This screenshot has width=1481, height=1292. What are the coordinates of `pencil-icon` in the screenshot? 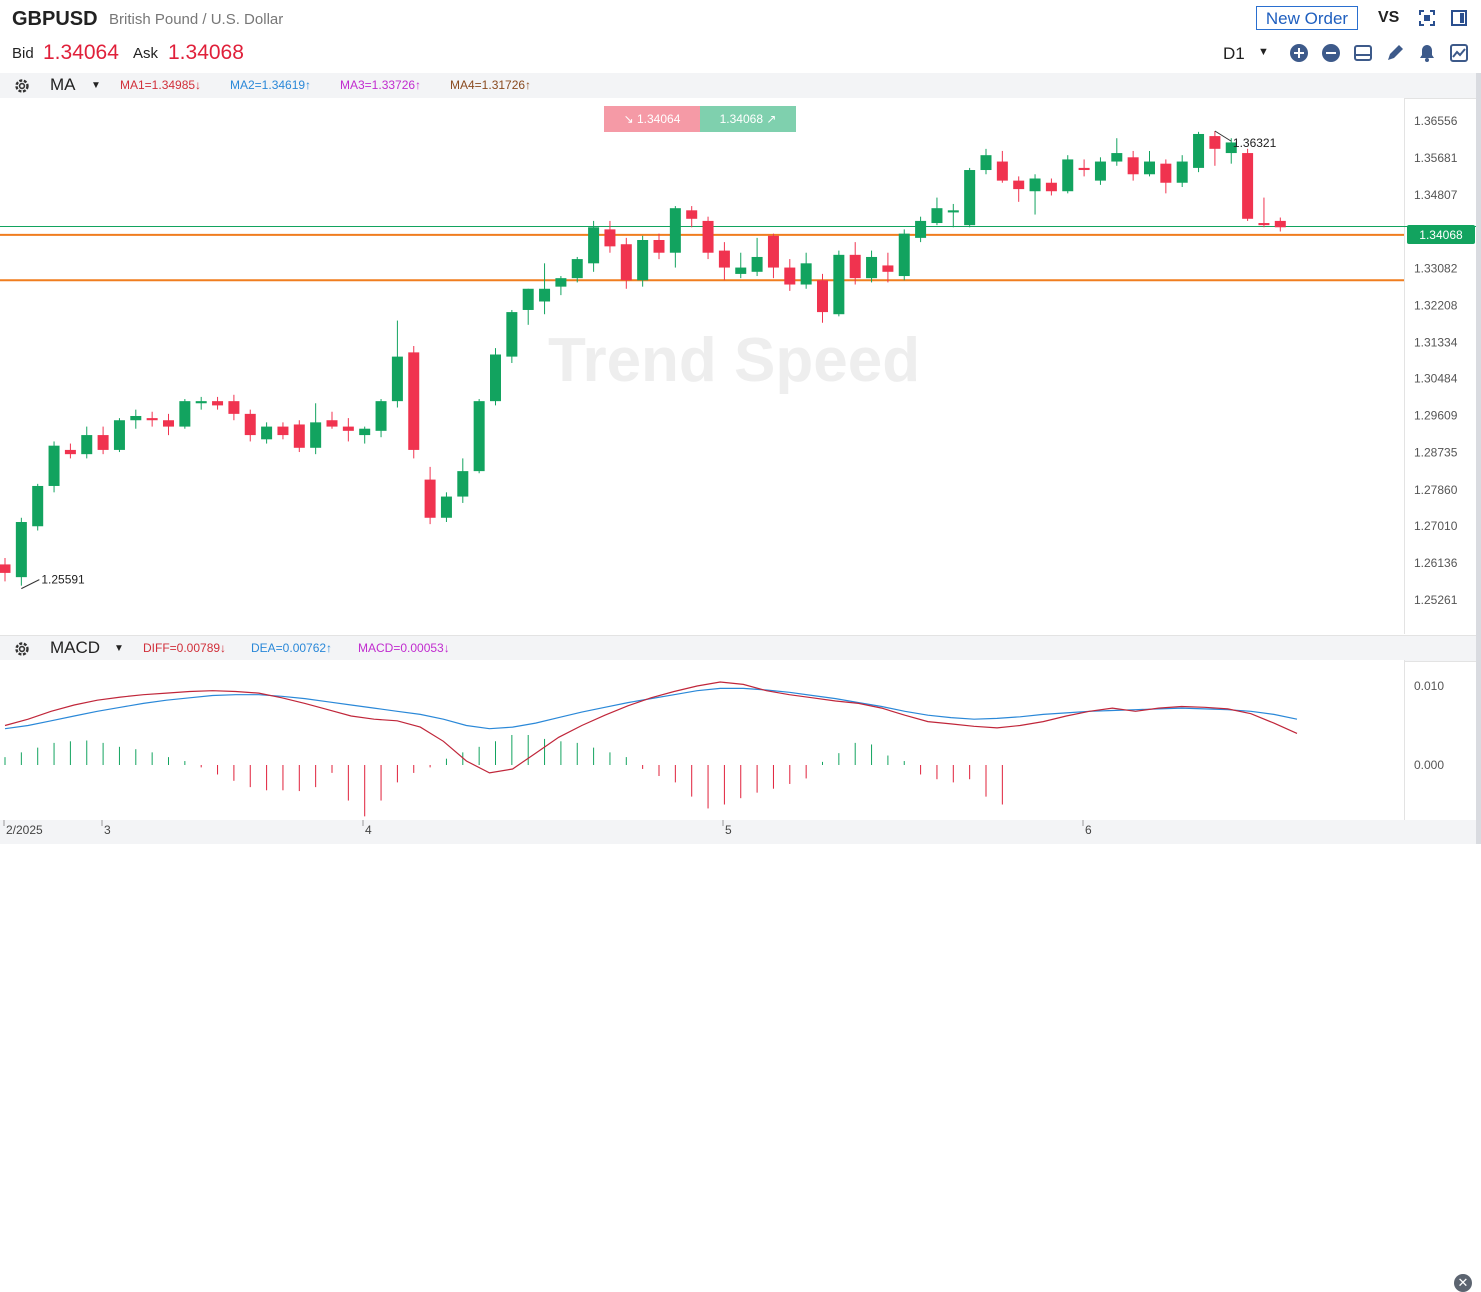 It's located at (1395, 53).